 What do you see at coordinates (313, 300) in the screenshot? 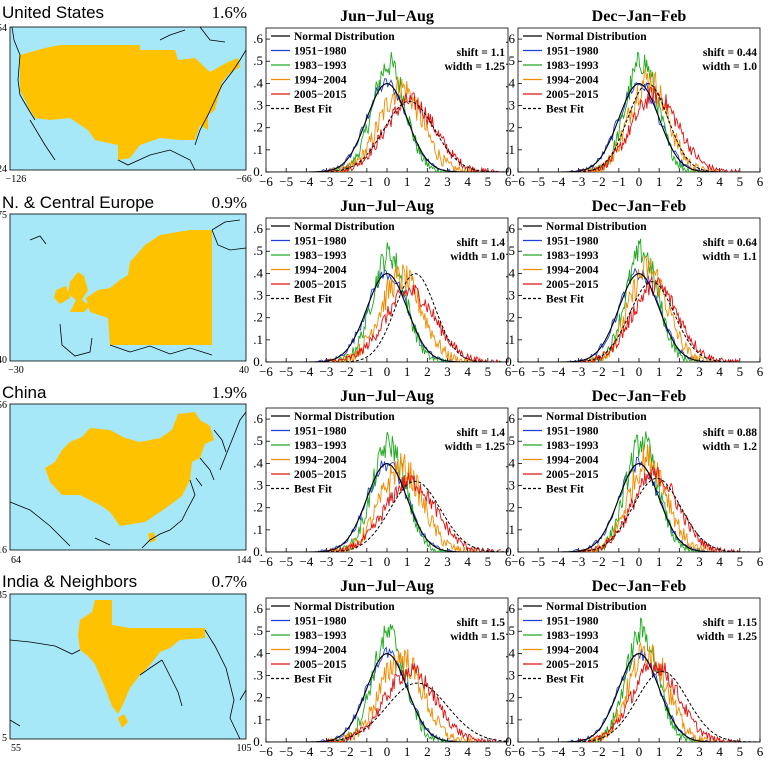
I see `legend-label: Best Fit` at bounding box center [313, 300].